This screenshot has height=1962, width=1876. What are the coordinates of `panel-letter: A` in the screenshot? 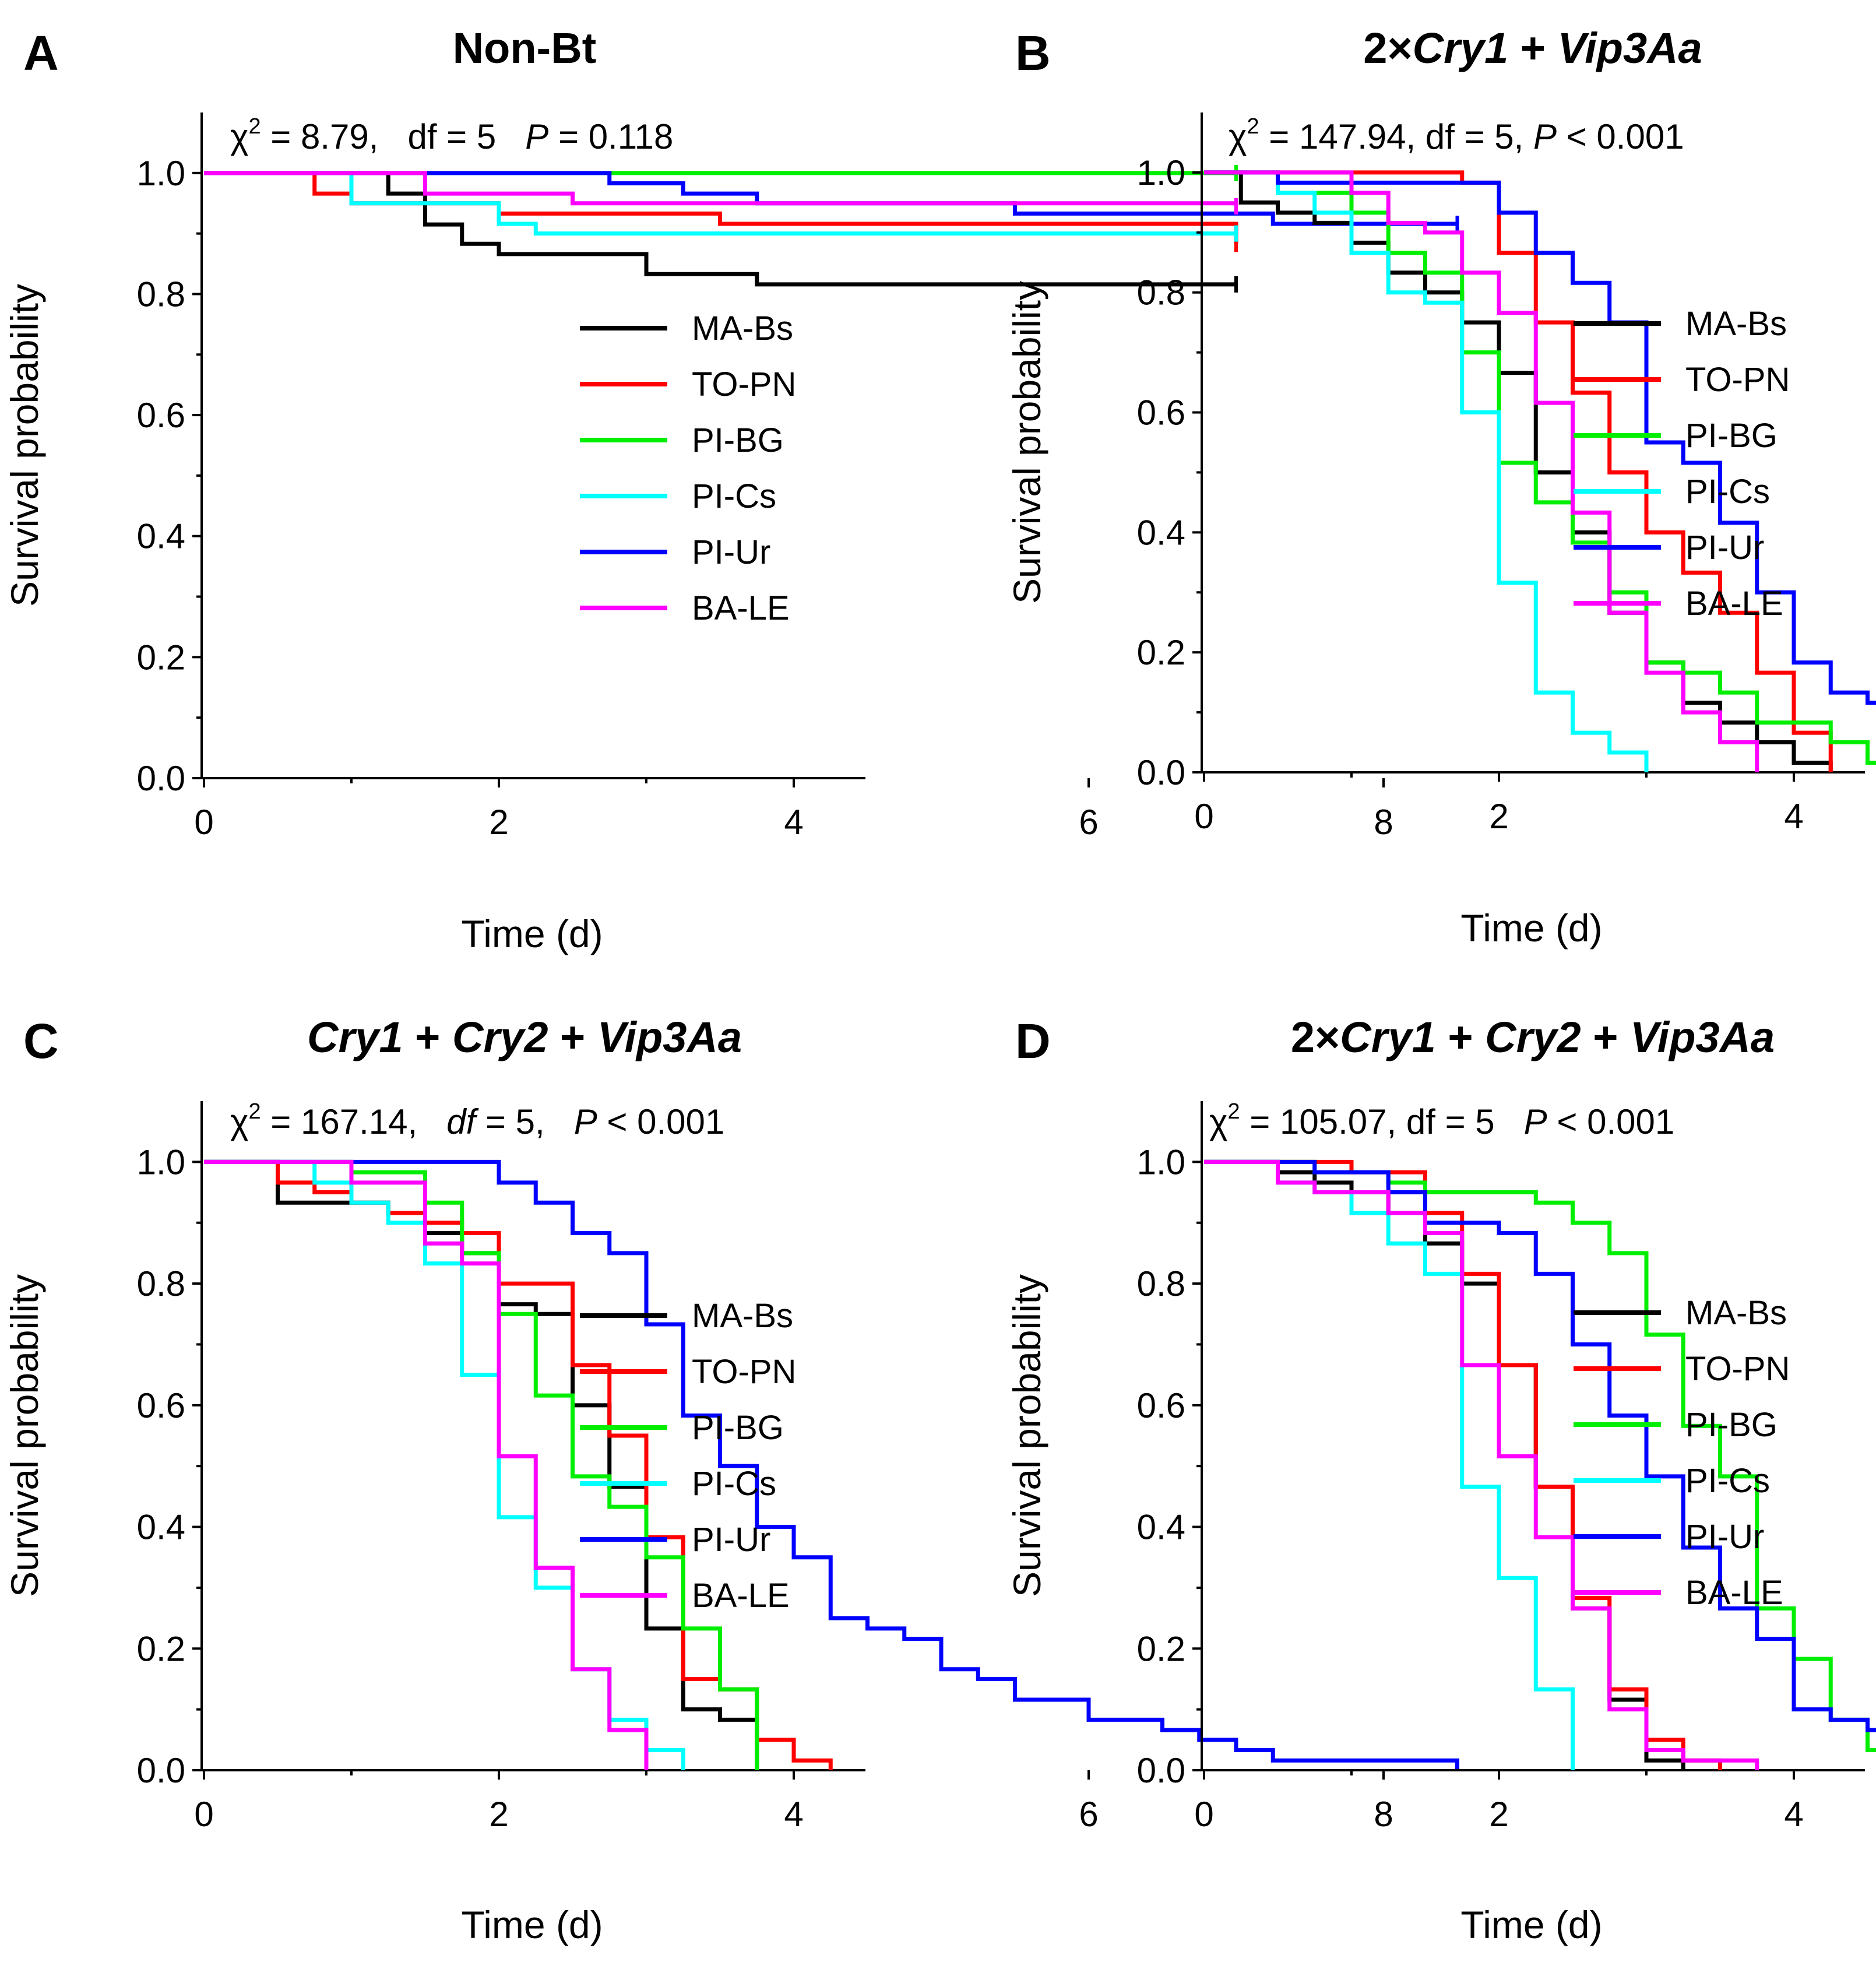 It's located at (41, 53).